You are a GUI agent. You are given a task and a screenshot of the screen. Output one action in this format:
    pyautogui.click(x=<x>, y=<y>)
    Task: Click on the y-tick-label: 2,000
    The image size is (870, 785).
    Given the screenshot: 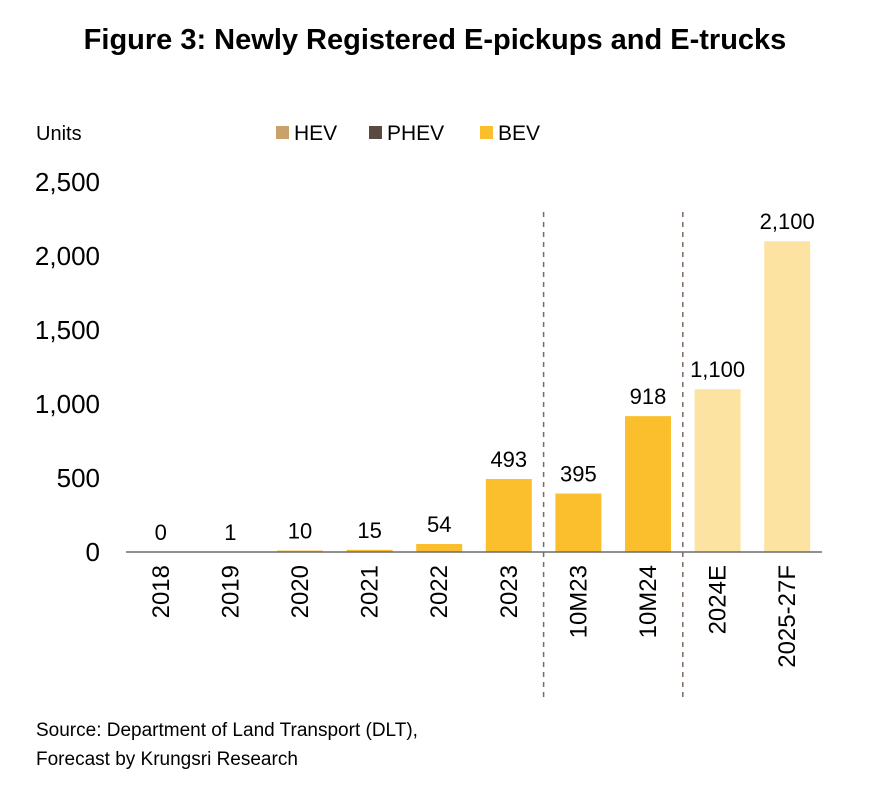 What is the action you would take?
    pyautogui.click(x=67, y=256)
    